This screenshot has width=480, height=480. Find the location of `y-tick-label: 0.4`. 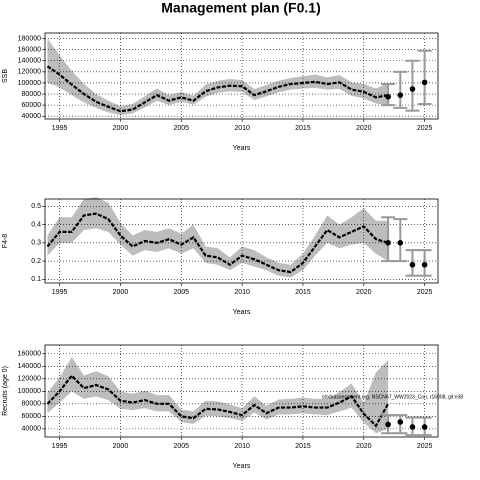

y-tick-label: 0.4 is located at coordinates (36, 224).